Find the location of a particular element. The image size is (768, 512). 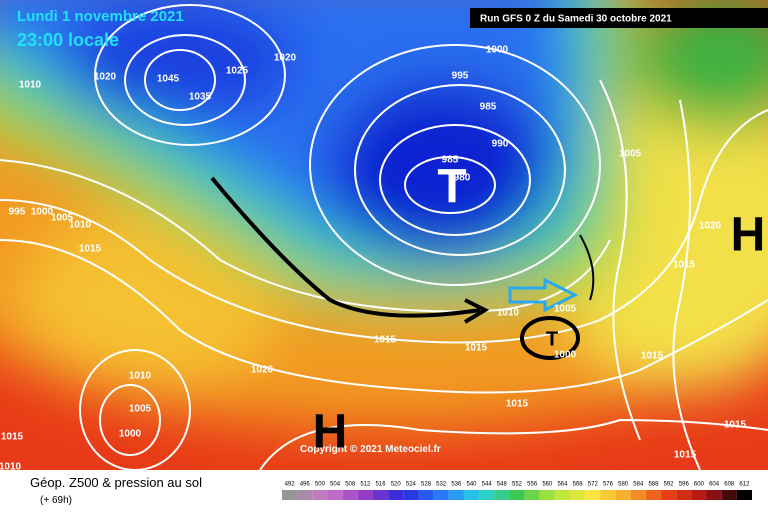

scale-label: 508 is located at coordinates (350, 485).